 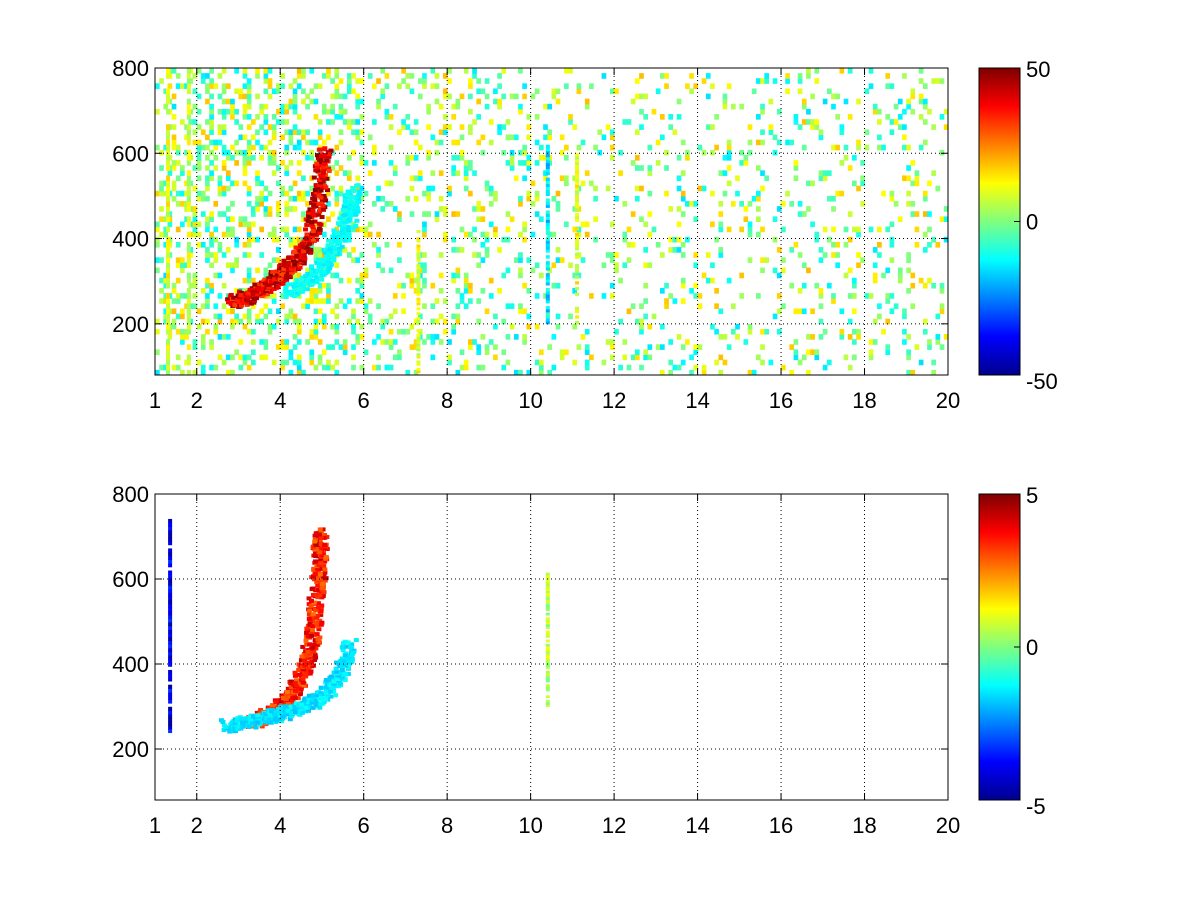 I want to click on y-tick-label: 400, so click(x=130, y=239).